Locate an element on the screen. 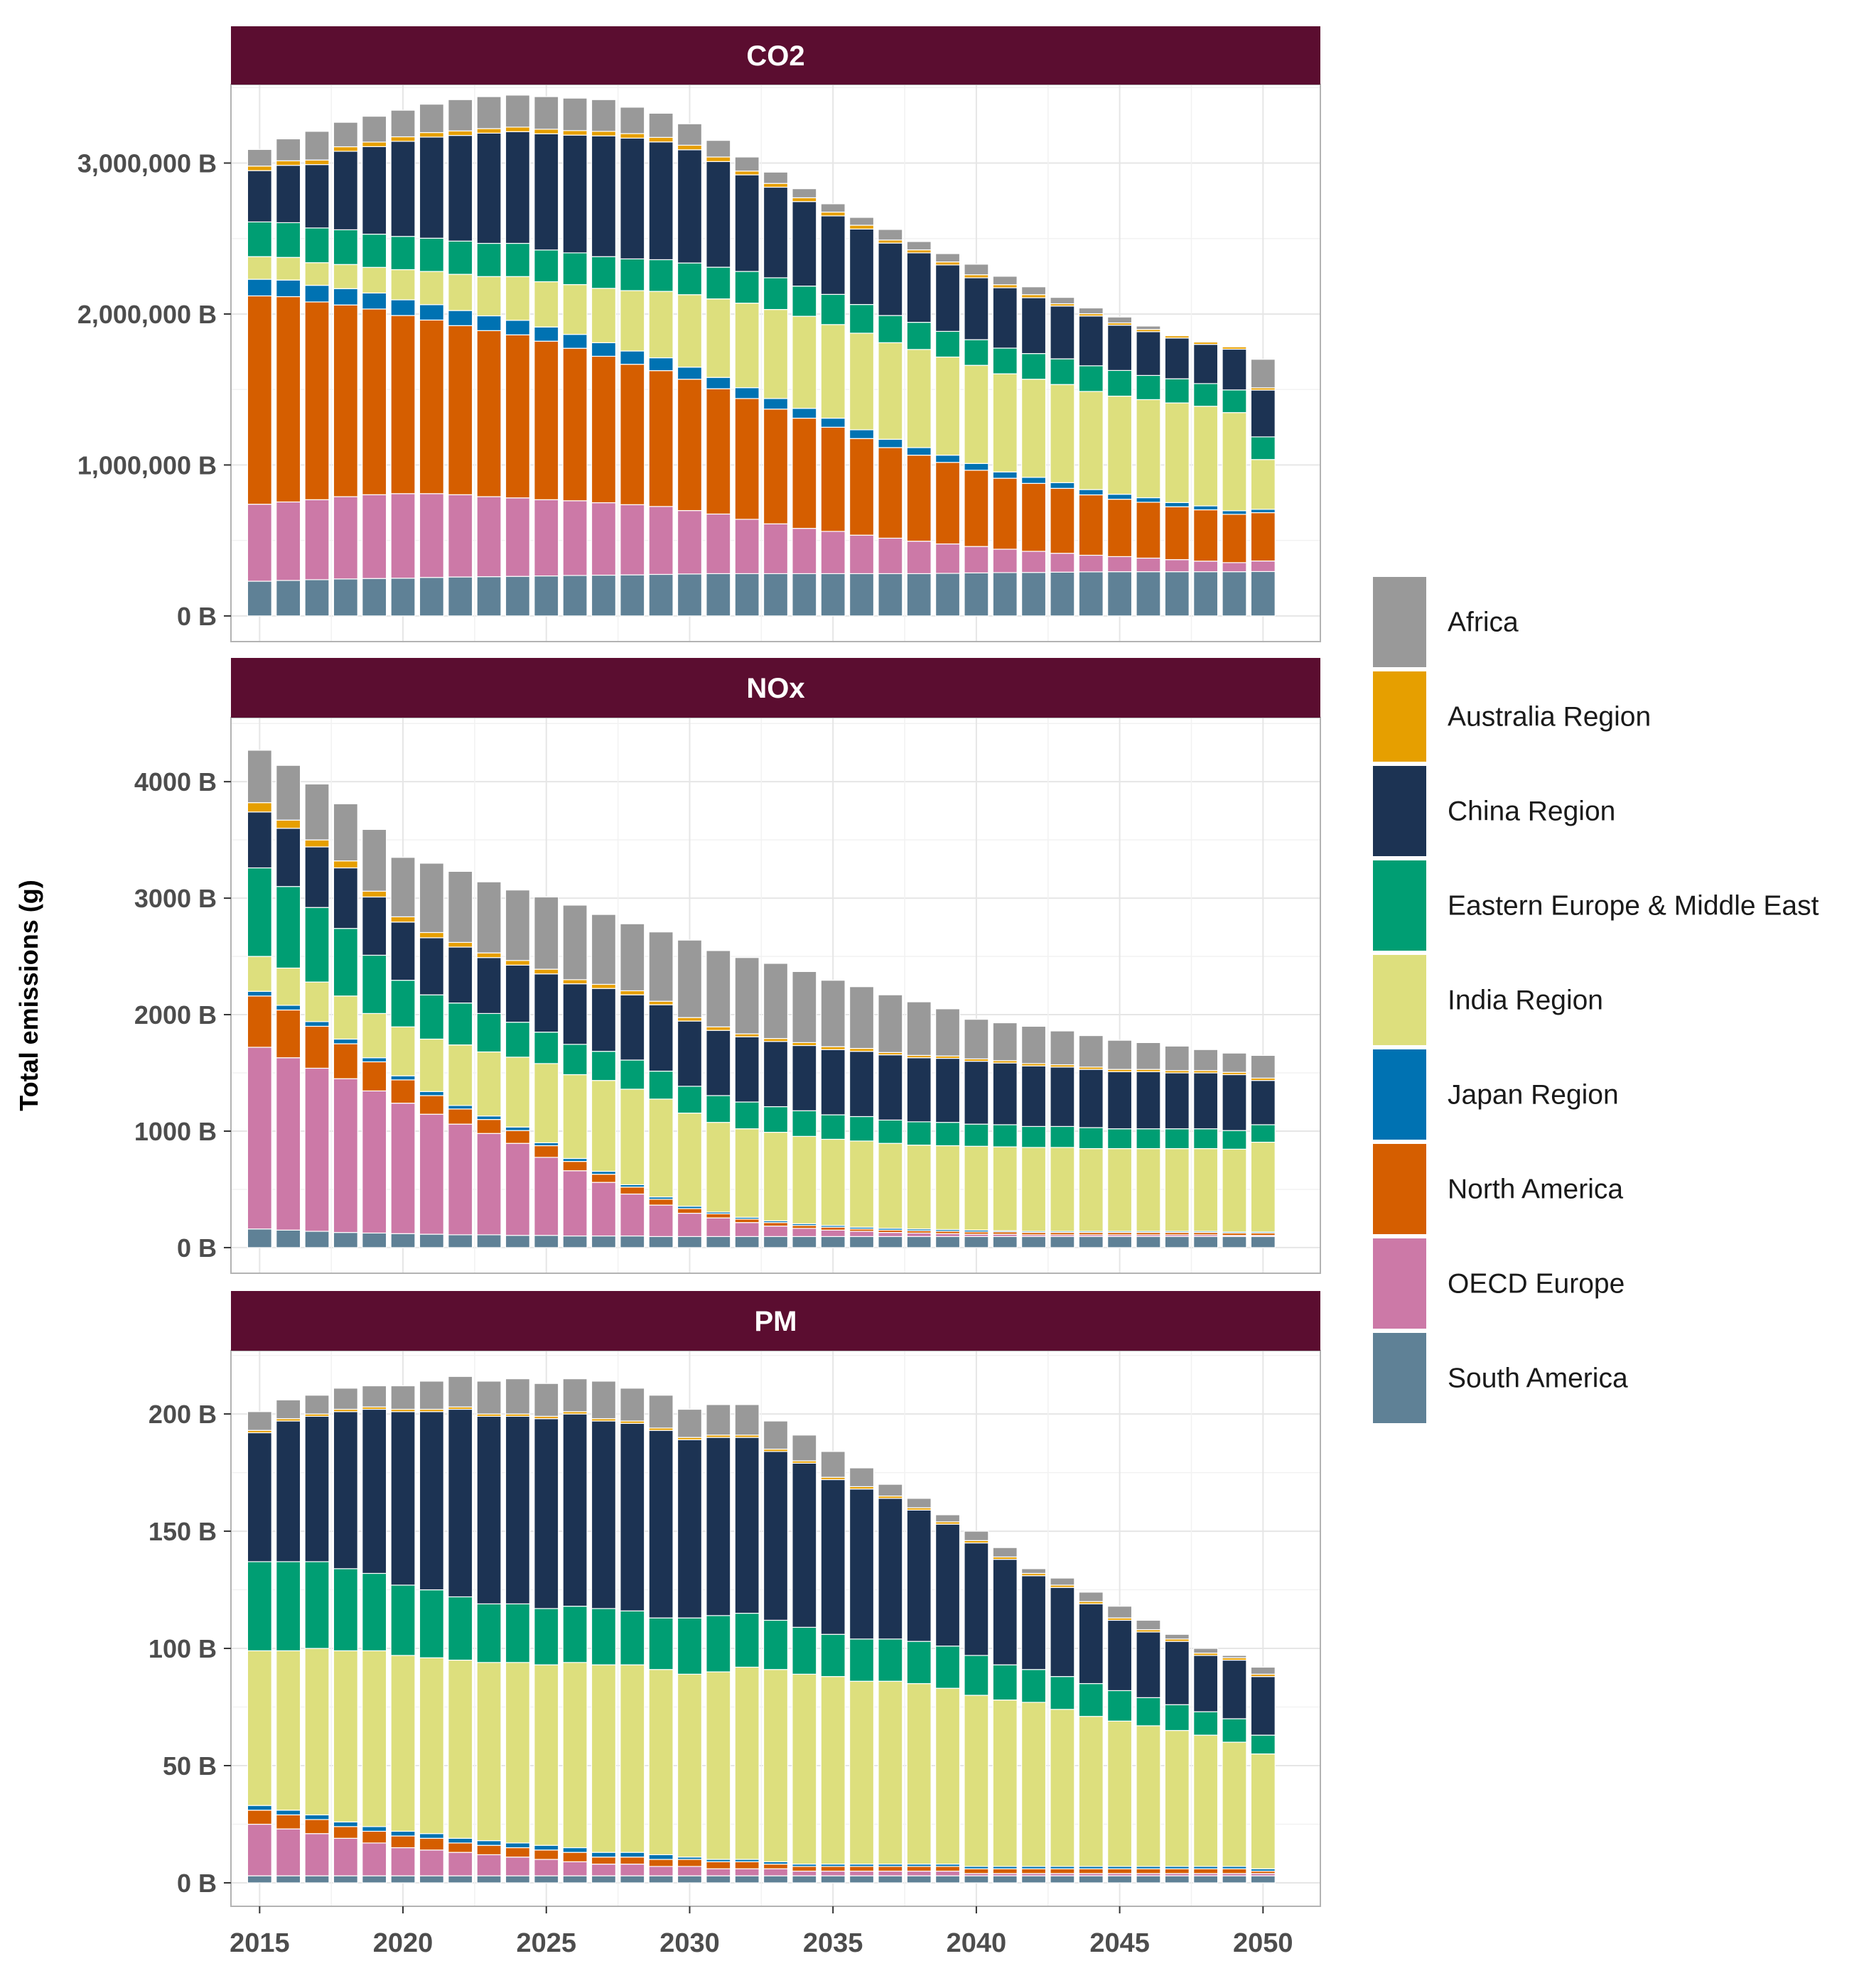 The width and height of the screenshot is (1864, 1988). y-tick-label: 3,000,000 B is located at coordinates (147, 163).